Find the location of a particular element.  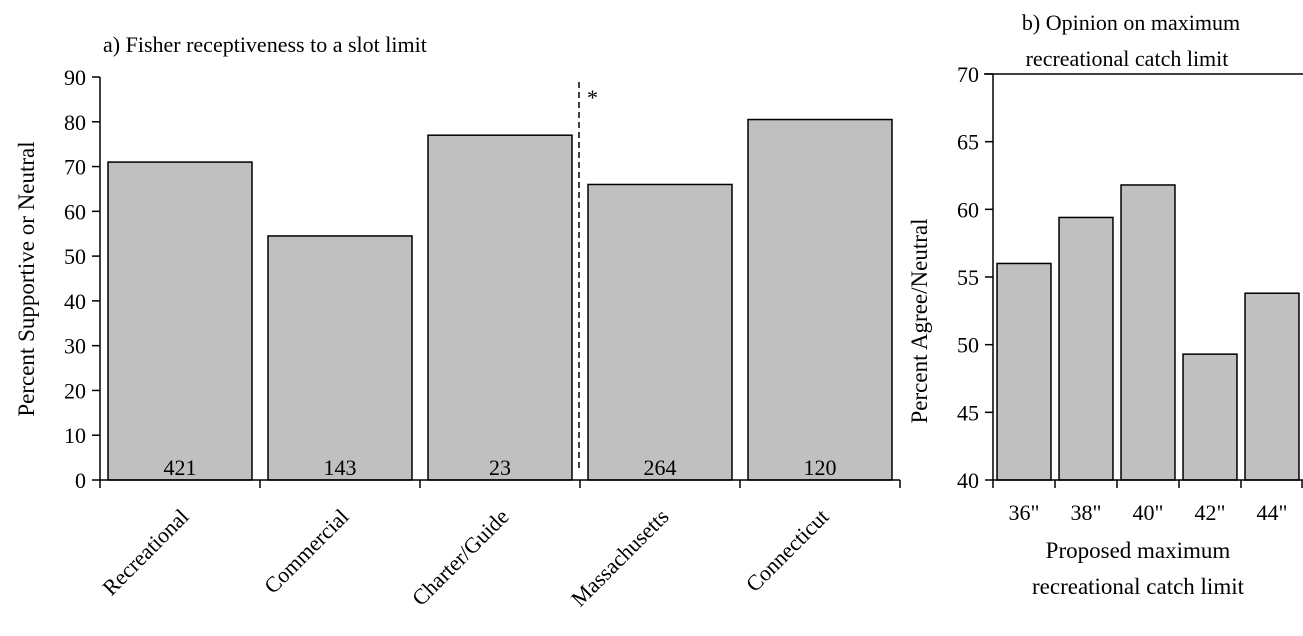

panel-a-category-label: Massachusetts is located at coordinates (620, 558).